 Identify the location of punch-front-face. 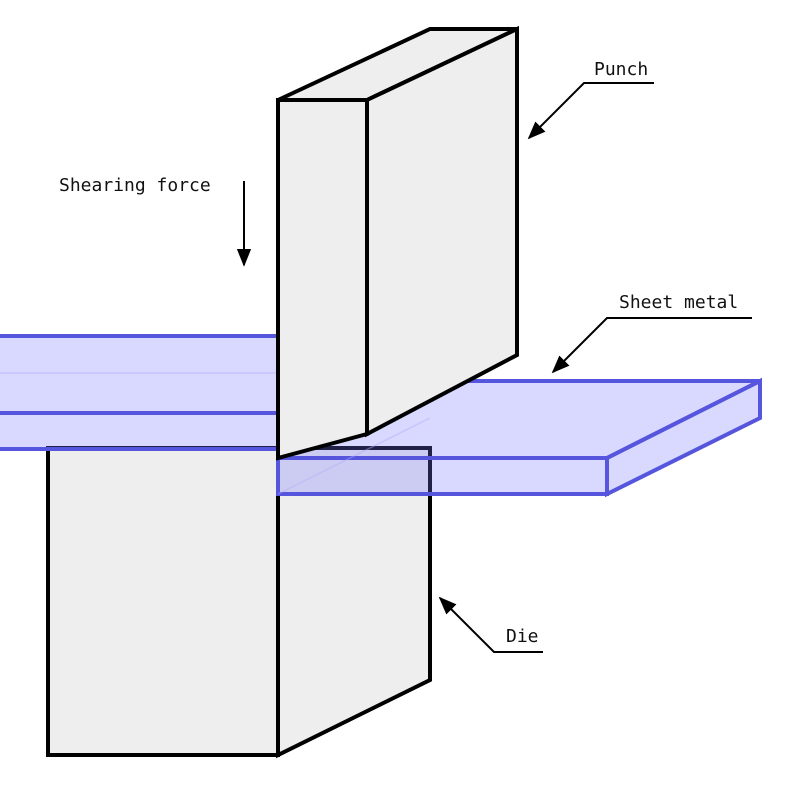
(322, 279).